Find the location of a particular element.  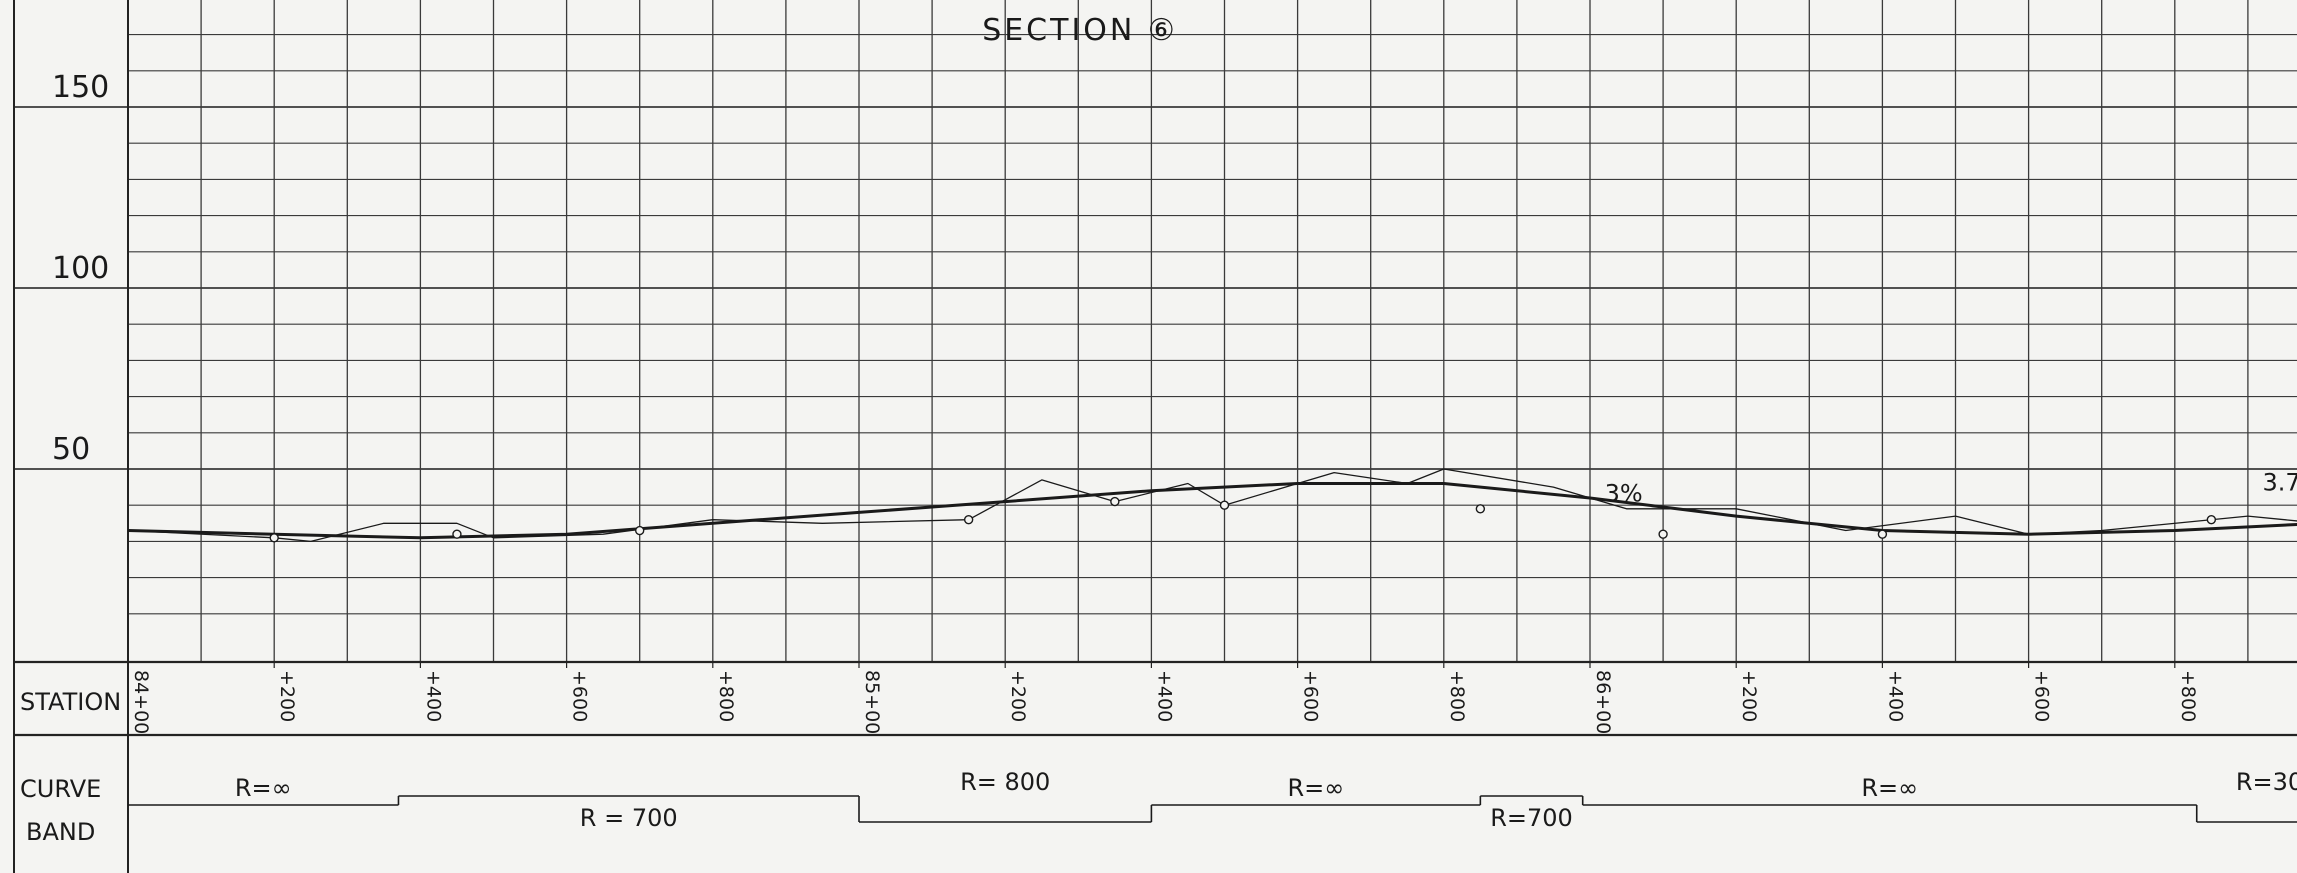

y-tick-label: 100 is located at coordinates (80, 268).